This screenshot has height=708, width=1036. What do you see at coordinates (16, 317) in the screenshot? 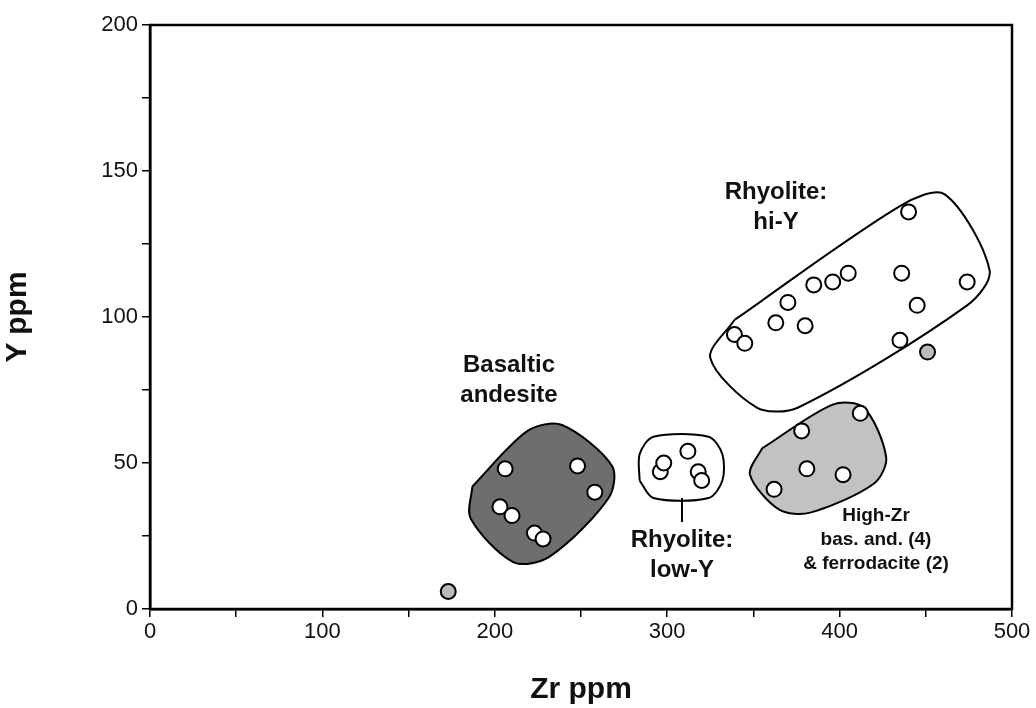
I see `y-axis-title: Y ppm` at bounding box center [16, 317].